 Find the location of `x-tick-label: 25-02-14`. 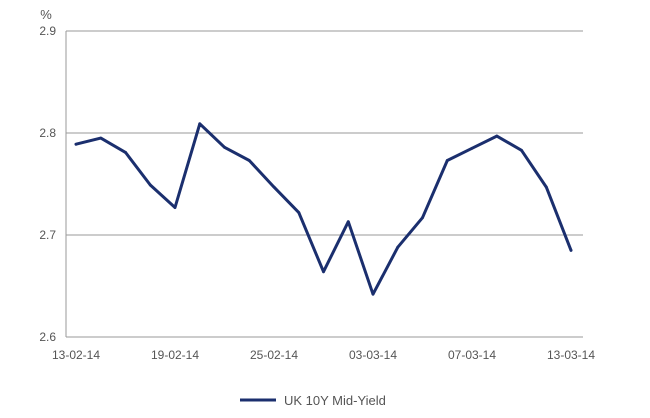

x-tick-label: 25-02-14 is located at coordinates (274, 355).